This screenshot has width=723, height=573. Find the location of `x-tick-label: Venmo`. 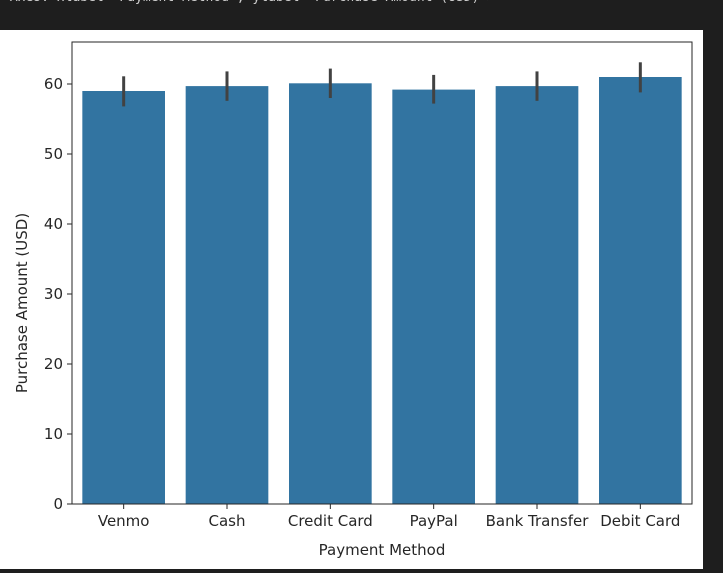

x-tick-label: Venmo is located at coordinates (124, 521).